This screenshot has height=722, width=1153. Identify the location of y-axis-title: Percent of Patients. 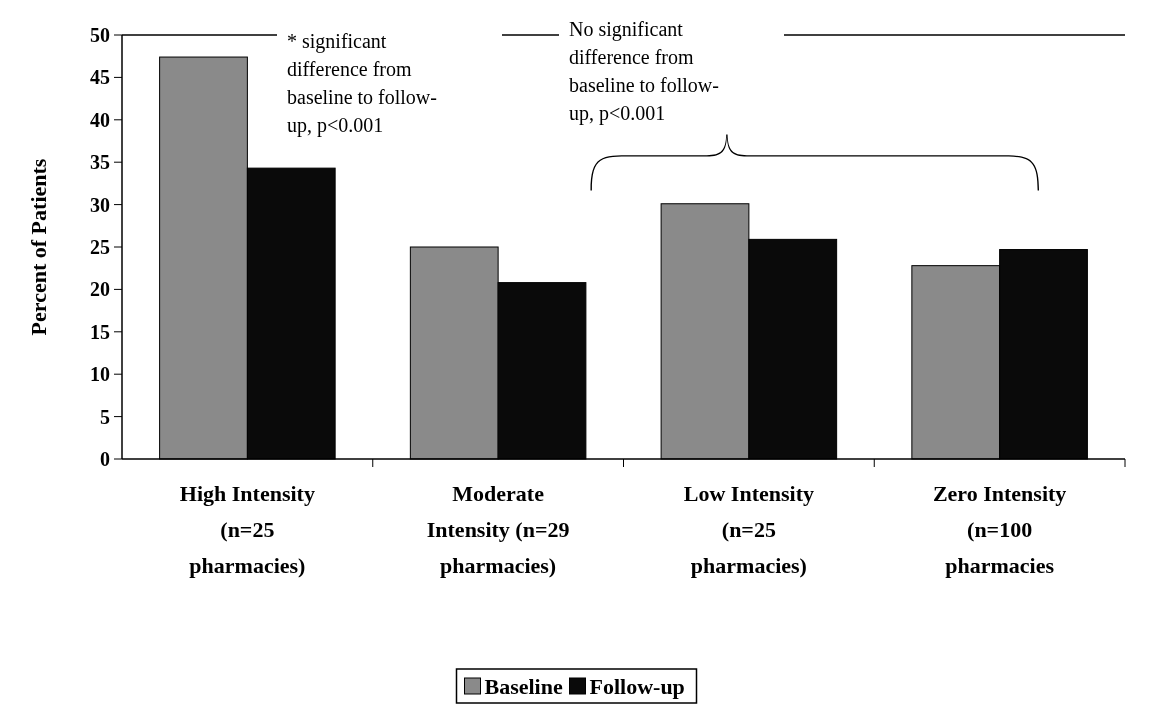
(38, 247).